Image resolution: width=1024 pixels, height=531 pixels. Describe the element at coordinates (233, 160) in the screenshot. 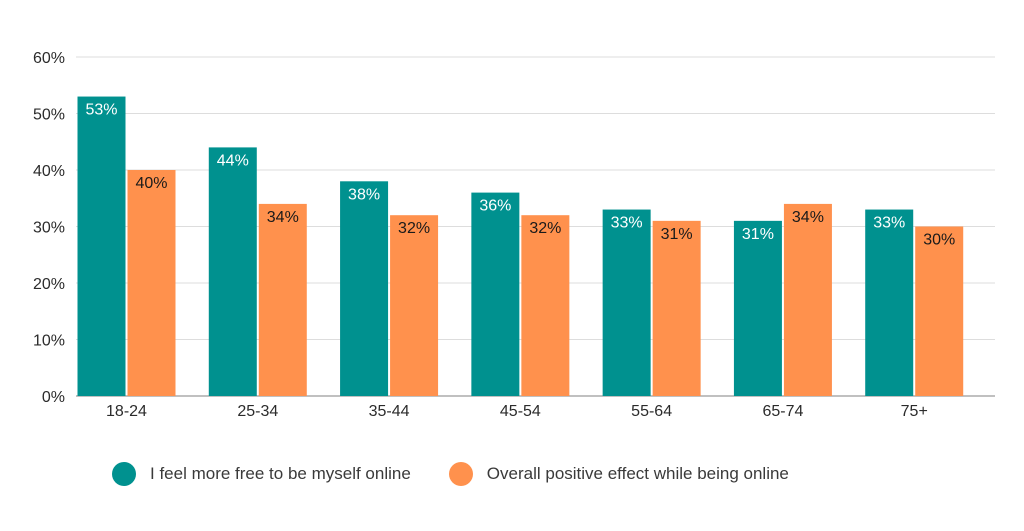

I see `data-label: 44%` at that location.